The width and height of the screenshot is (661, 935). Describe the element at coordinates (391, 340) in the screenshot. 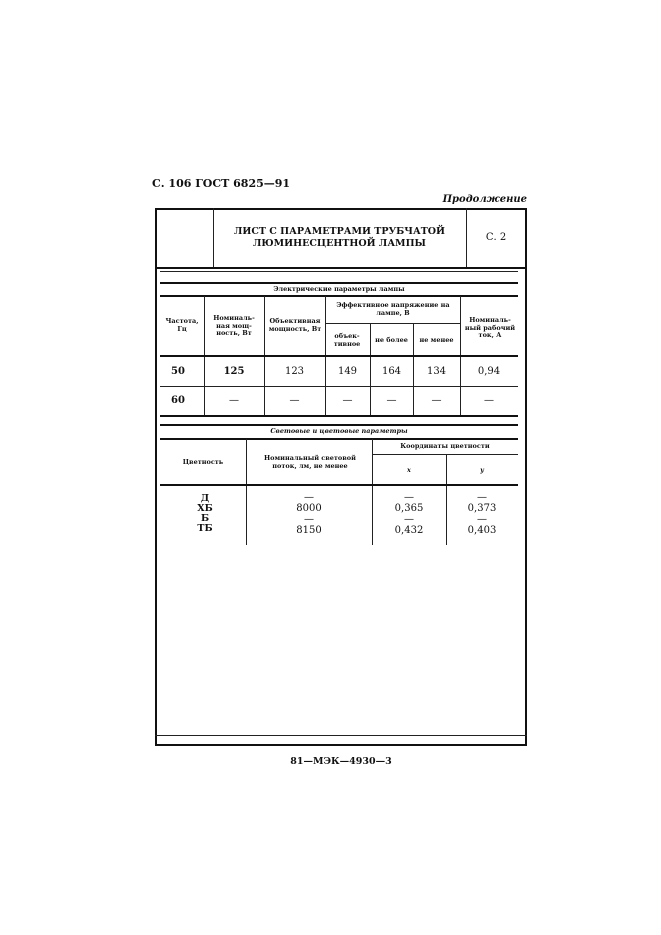

I see `header-voltage-max: не более` at that location.